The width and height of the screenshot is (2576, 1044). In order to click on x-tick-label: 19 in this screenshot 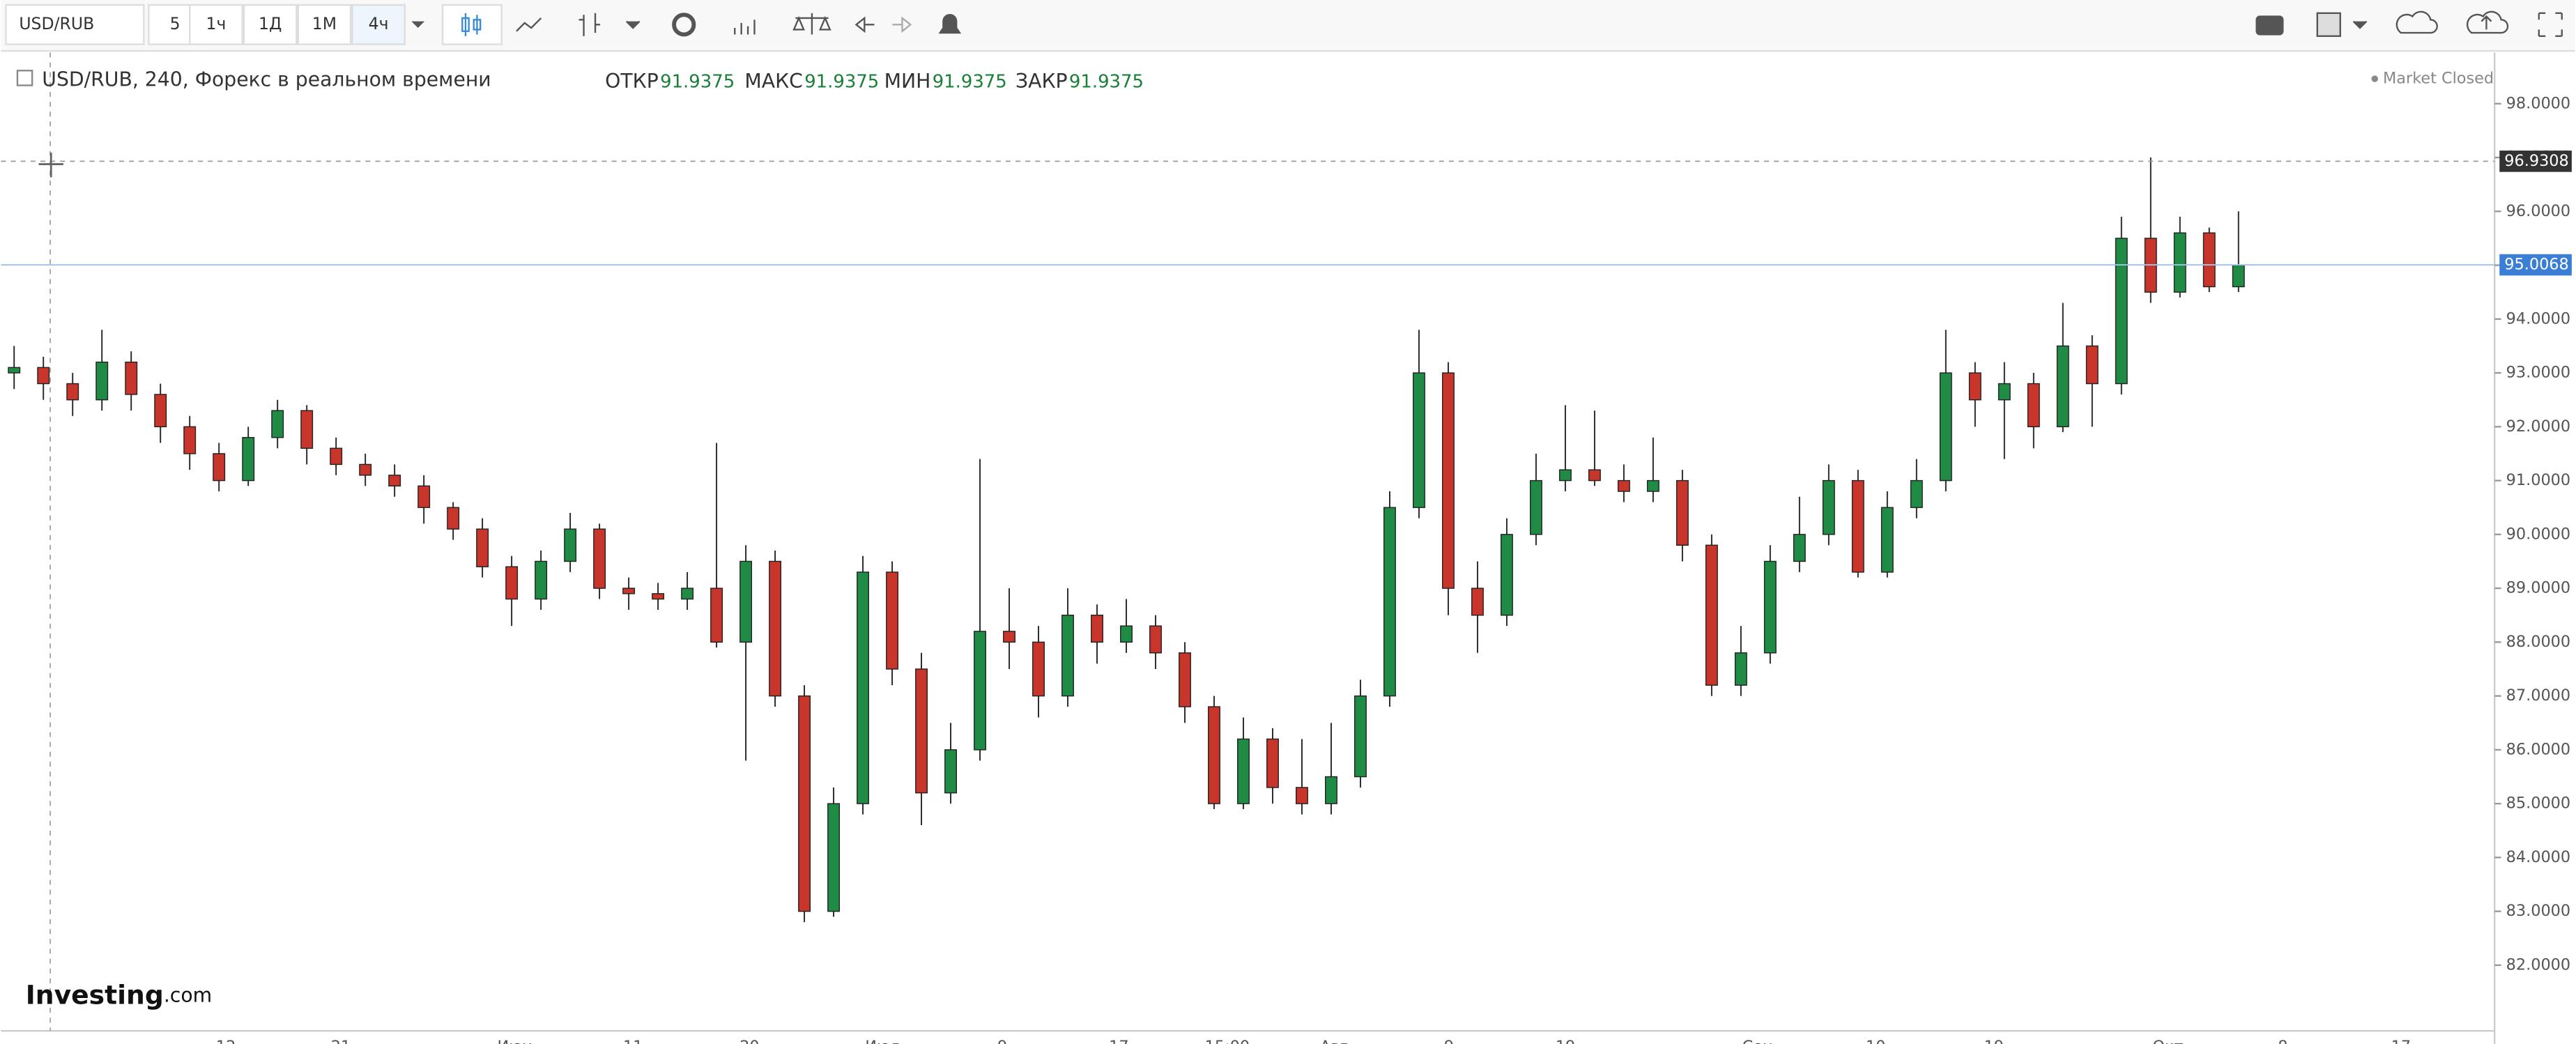, I will do `click(1994, 1041)`.